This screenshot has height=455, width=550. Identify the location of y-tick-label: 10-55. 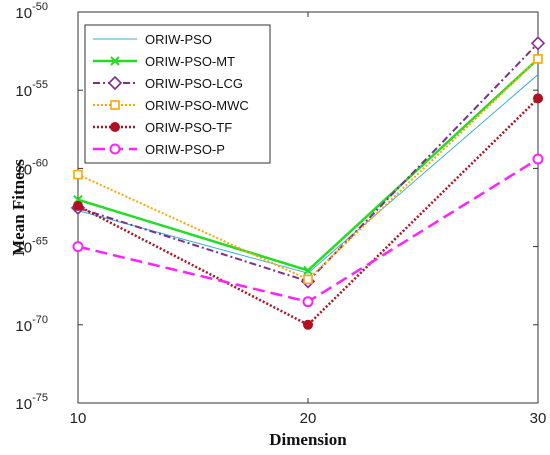
(31, 89).